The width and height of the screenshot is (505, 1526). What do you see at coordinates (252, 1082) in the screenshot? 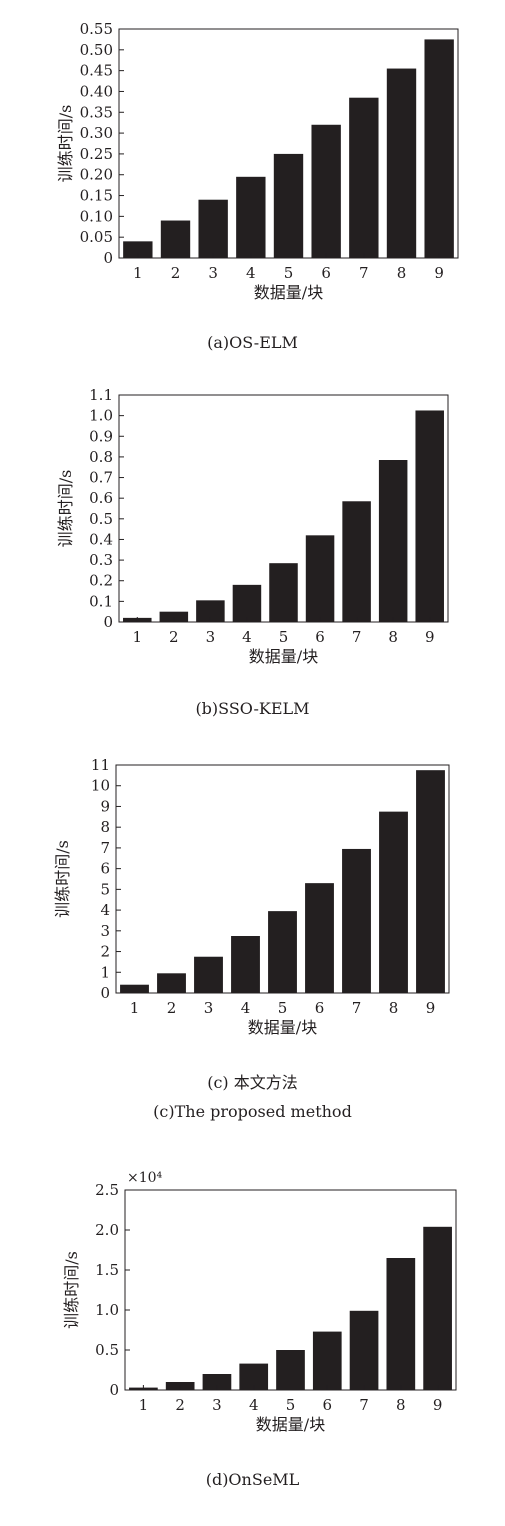
I see `chart-c-caption-cn: (c) 本文方法` at bounding box center [252, 1082].